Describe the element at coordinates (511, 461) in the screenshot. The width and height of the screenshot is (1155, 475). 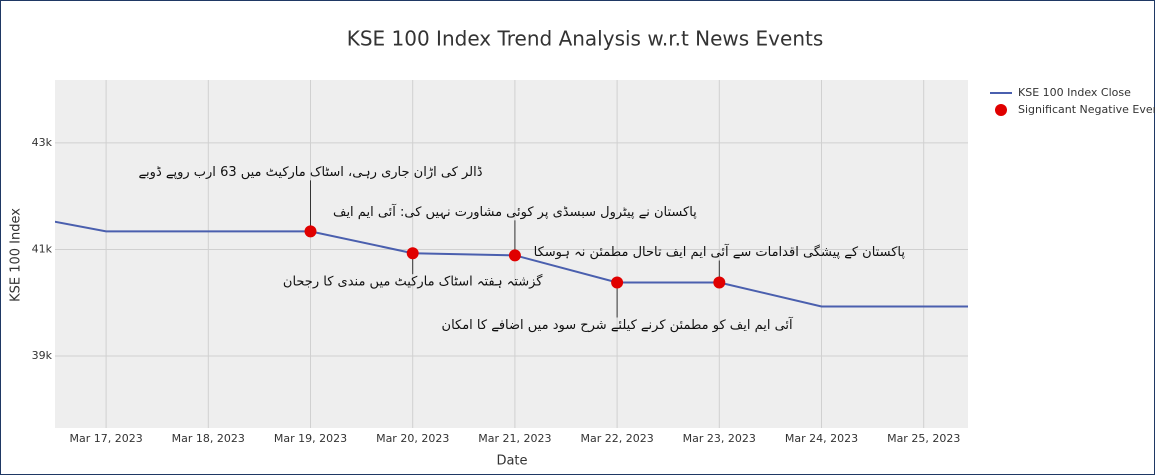
I see `x-axis-title: Date` at that location.